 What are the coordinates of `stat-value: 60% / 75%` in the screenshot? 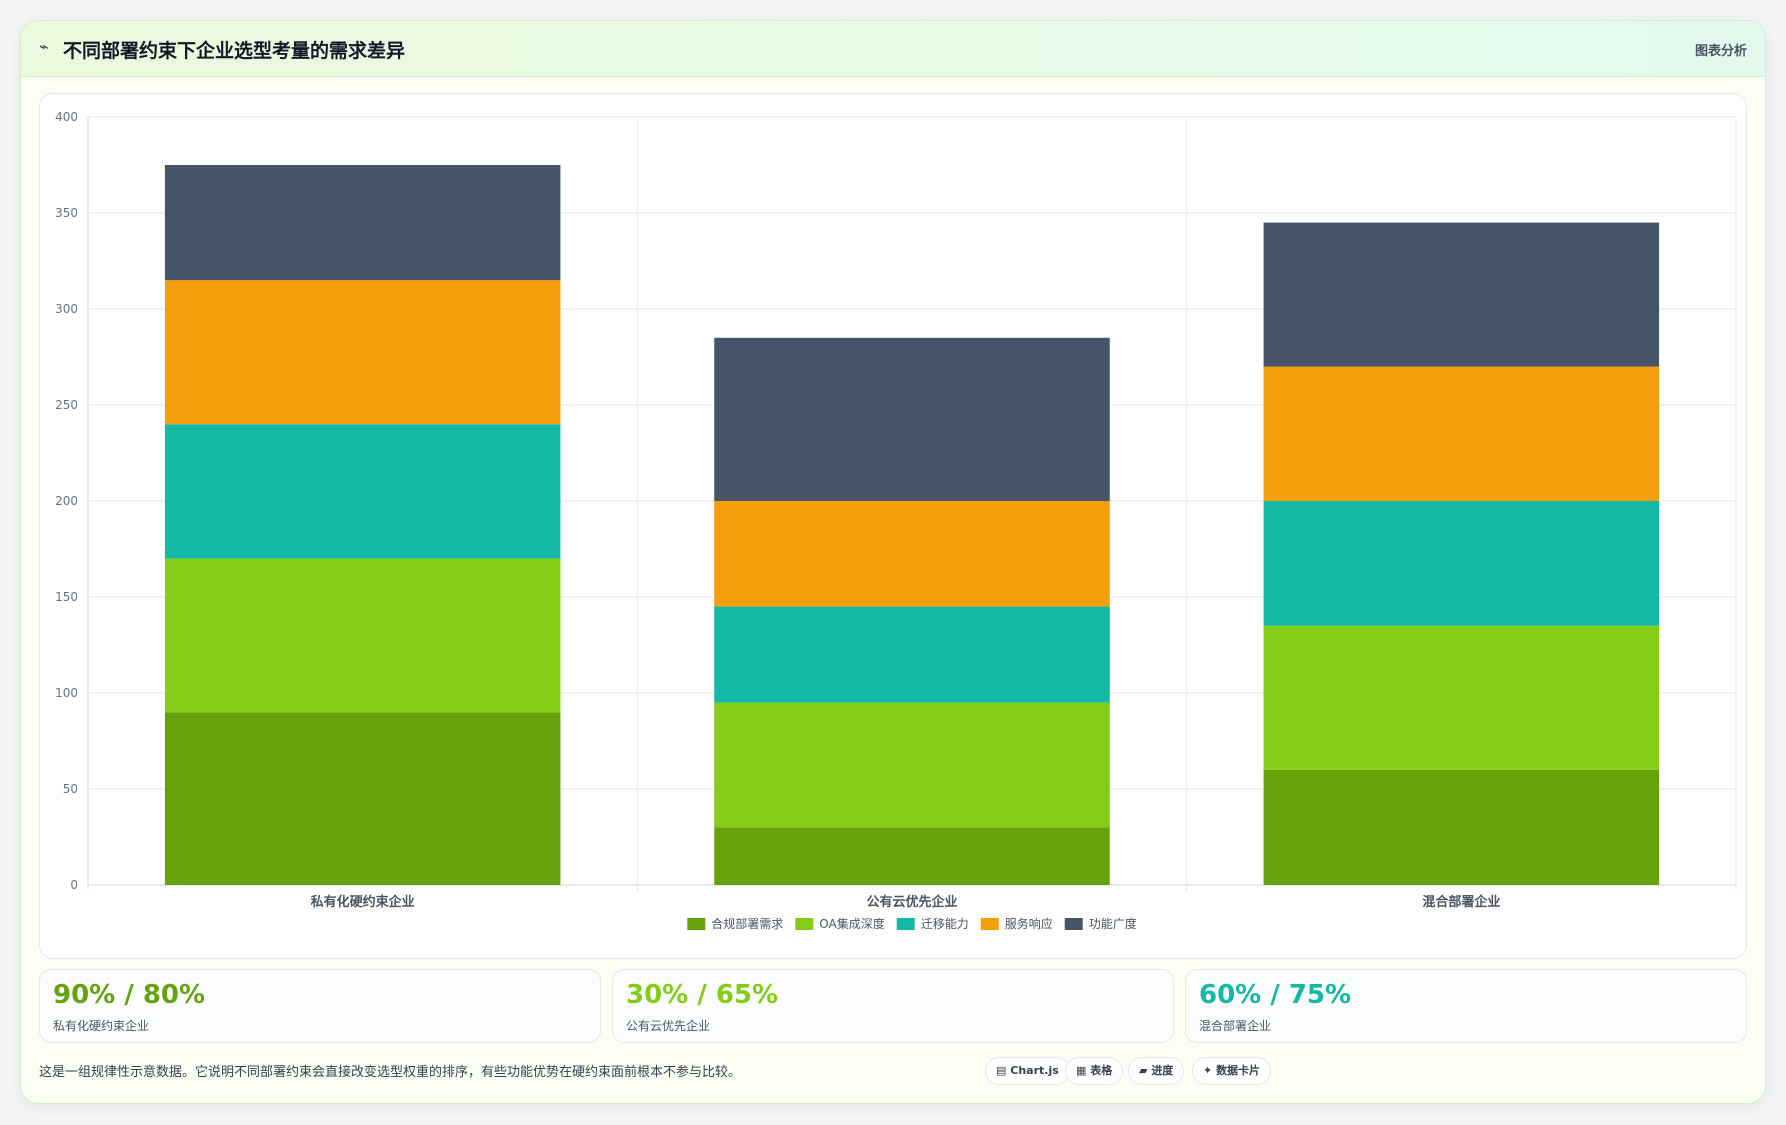 It's located at (1275, 995).